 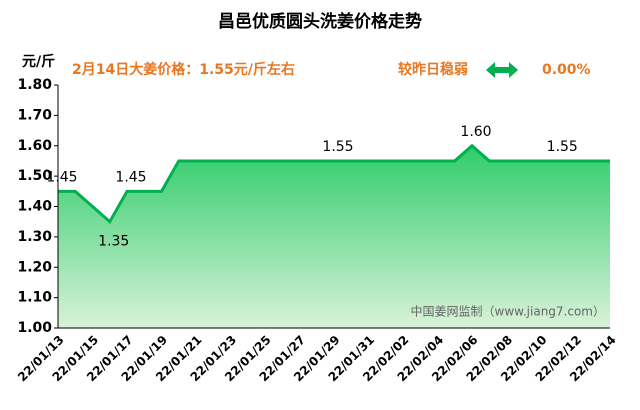 I want to click on y-tick-label: 1.40, so click(x=34, y=207).